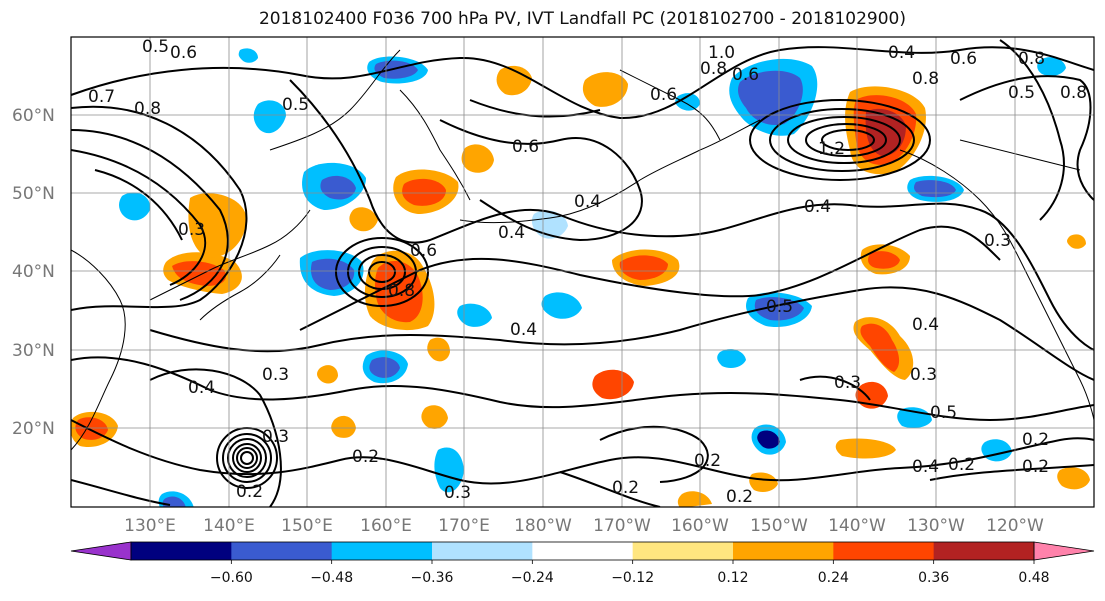 The image size is (1105, 601). I want to click on colorbar-outline, so click(582, 551).